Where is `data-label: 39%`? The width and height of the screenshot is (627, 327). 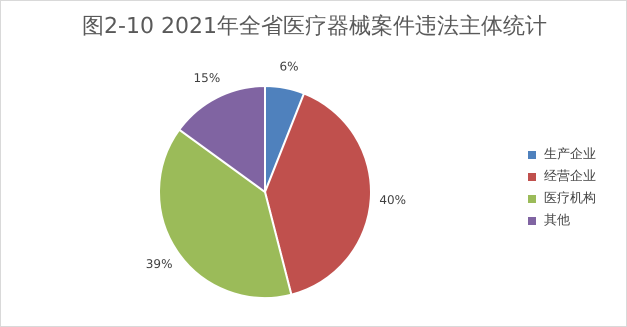
data-label: 39% is located at coordinates (159, 263).